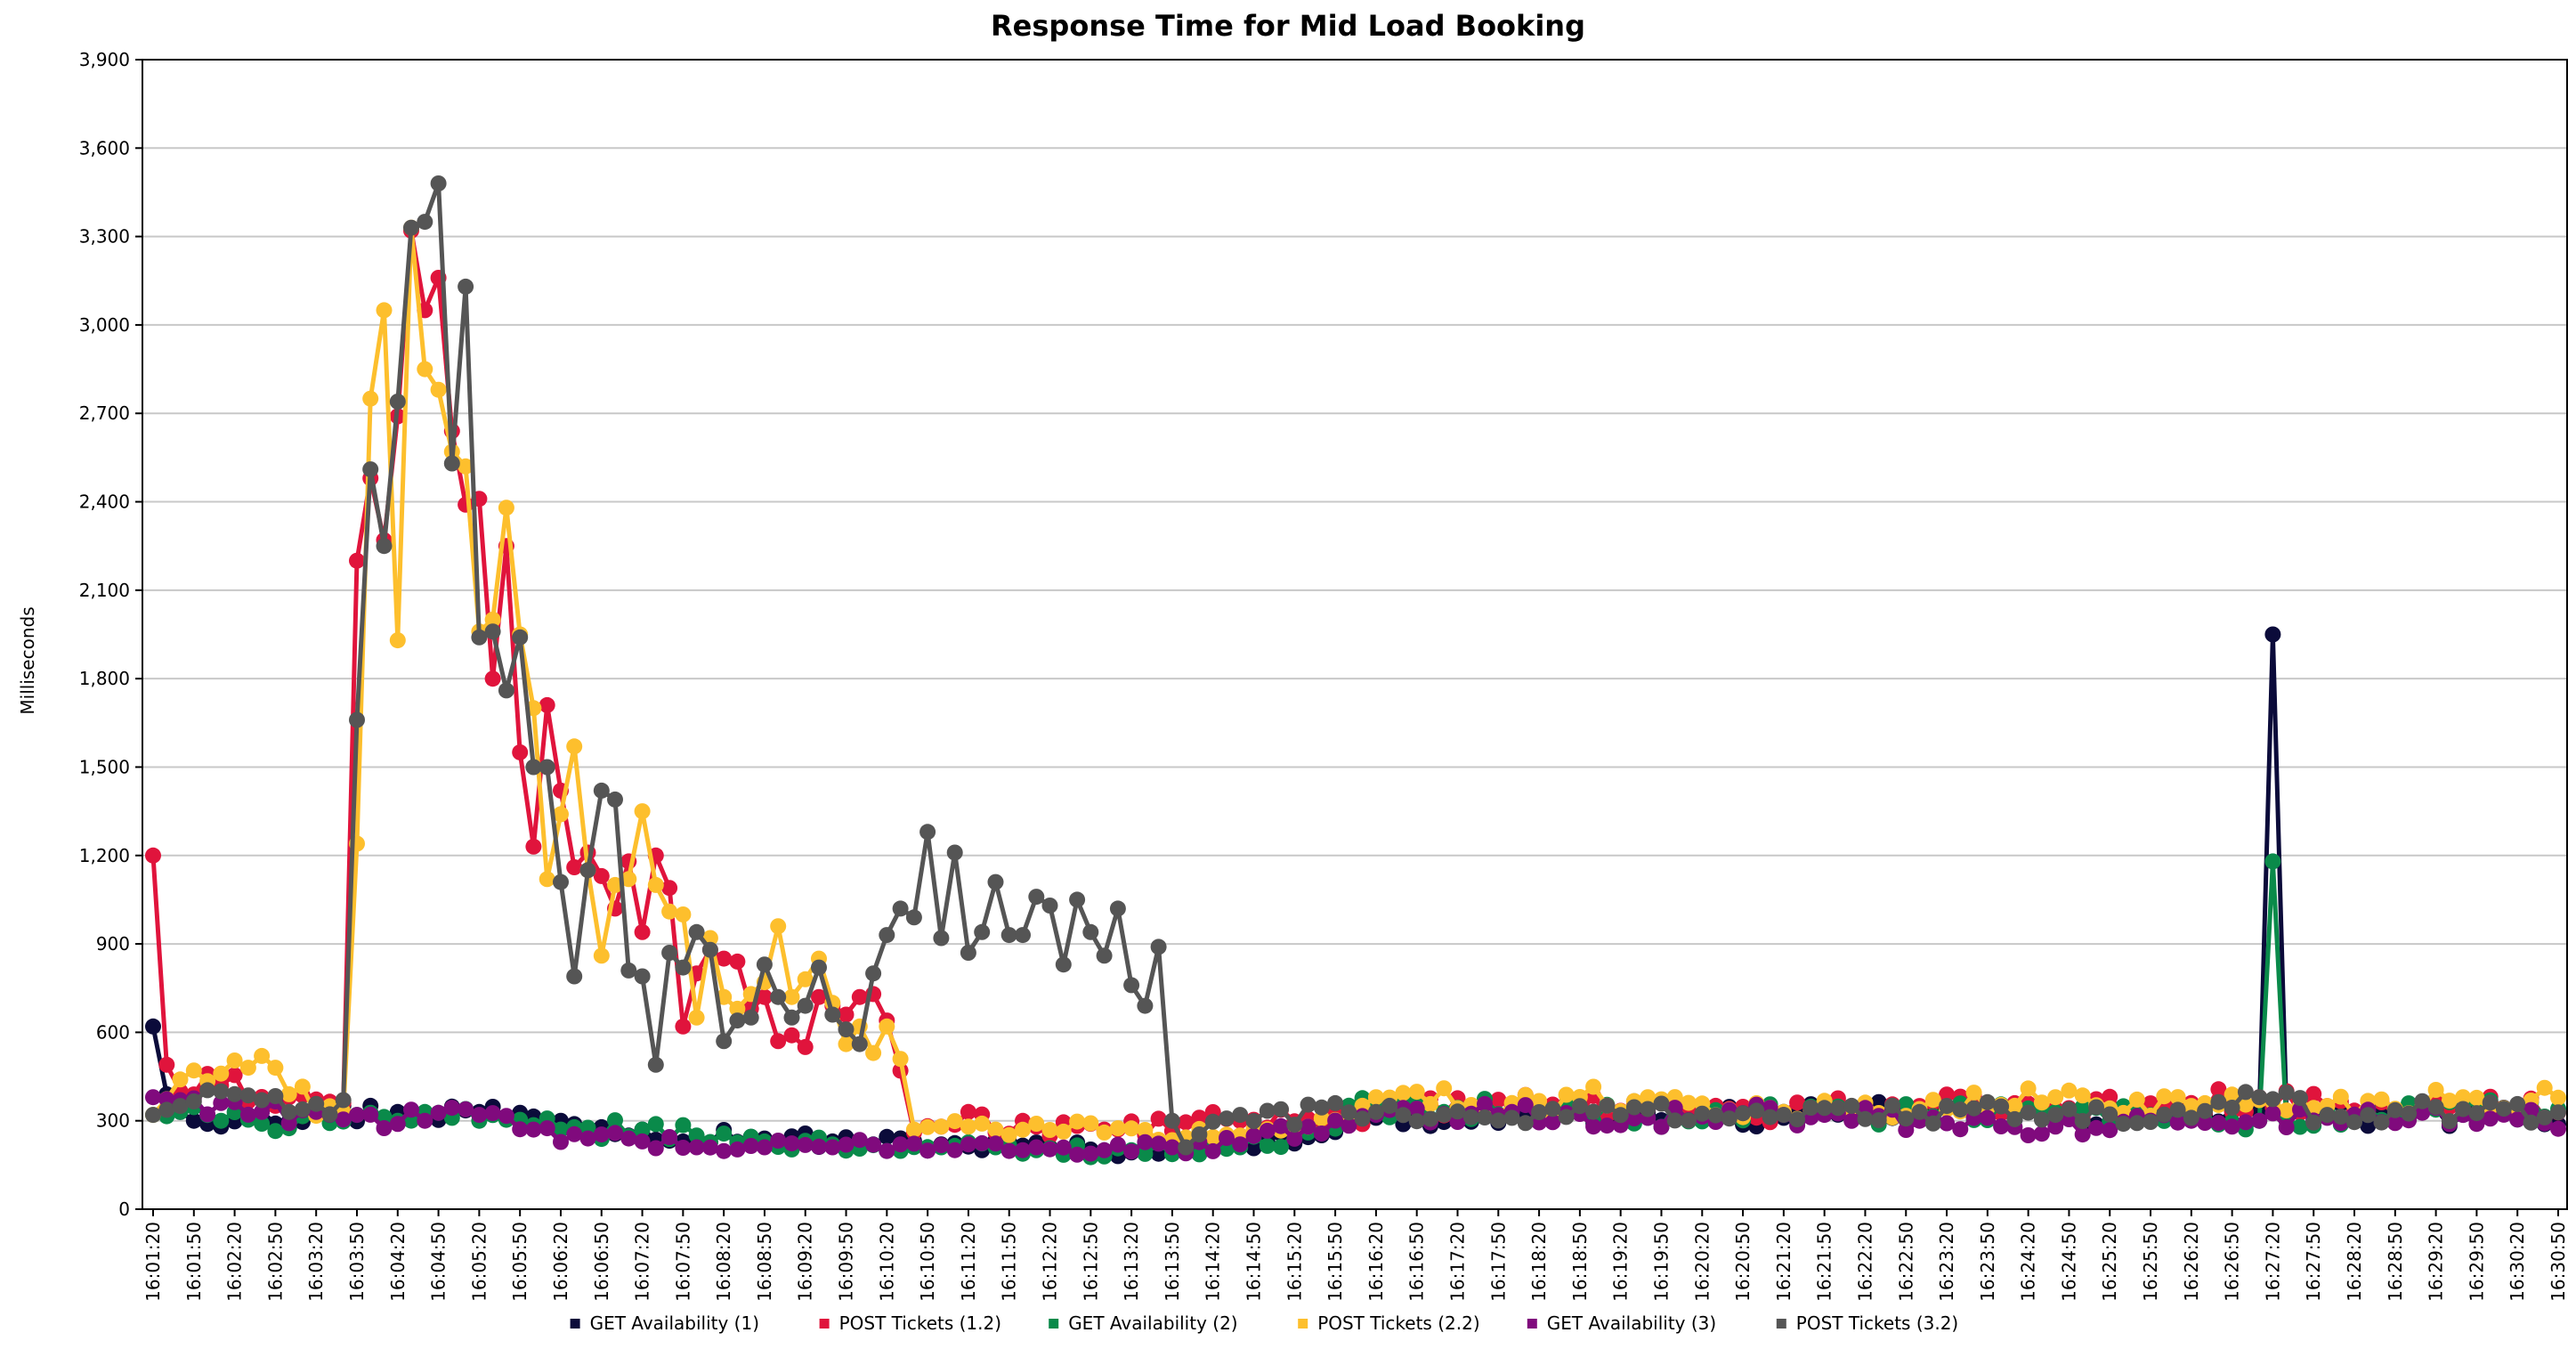 Image resolution: width=2576 pixels, height=1357 pixels. Describe the element at coordinates (357, 1262) in the screenshot. I see `x-tick-label: 16:03:50` at that location.